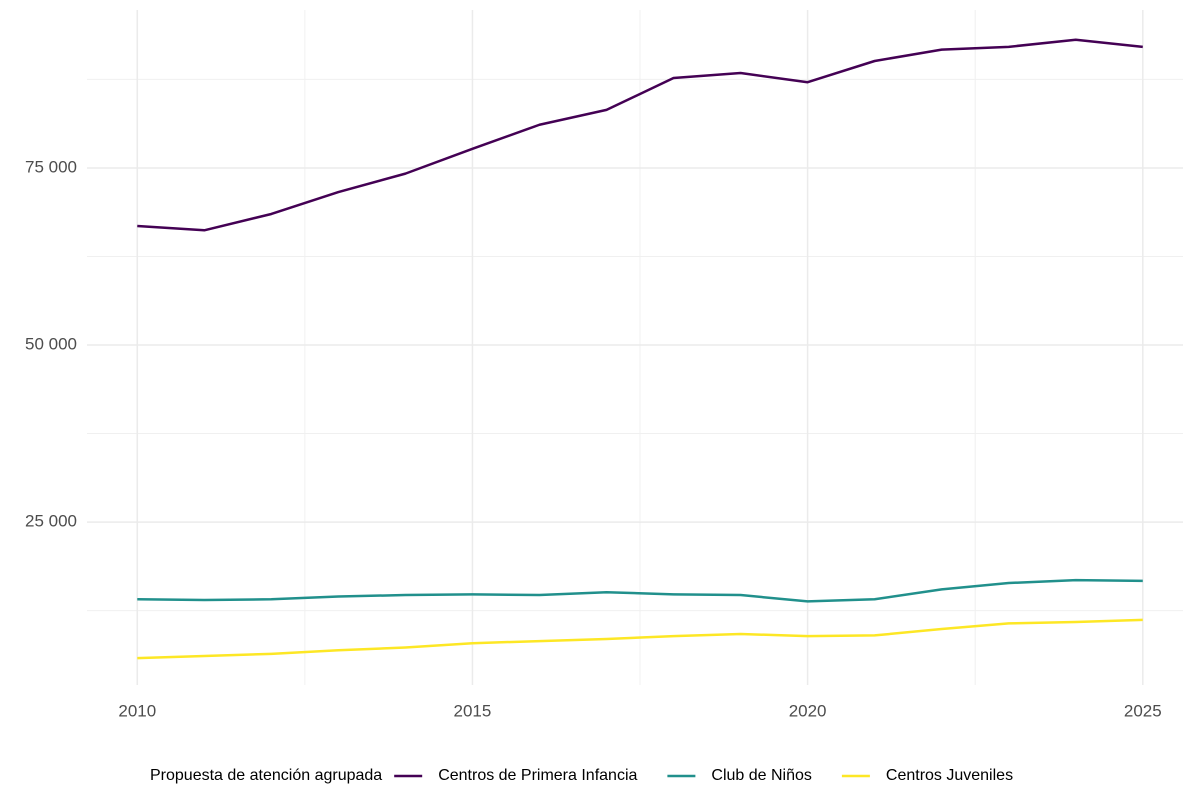 This screenshot has width=1183, height=791. Describe the element at coordinates (761, 775) in the screenshot. I see `legend-label: Club de Niños` at that location.